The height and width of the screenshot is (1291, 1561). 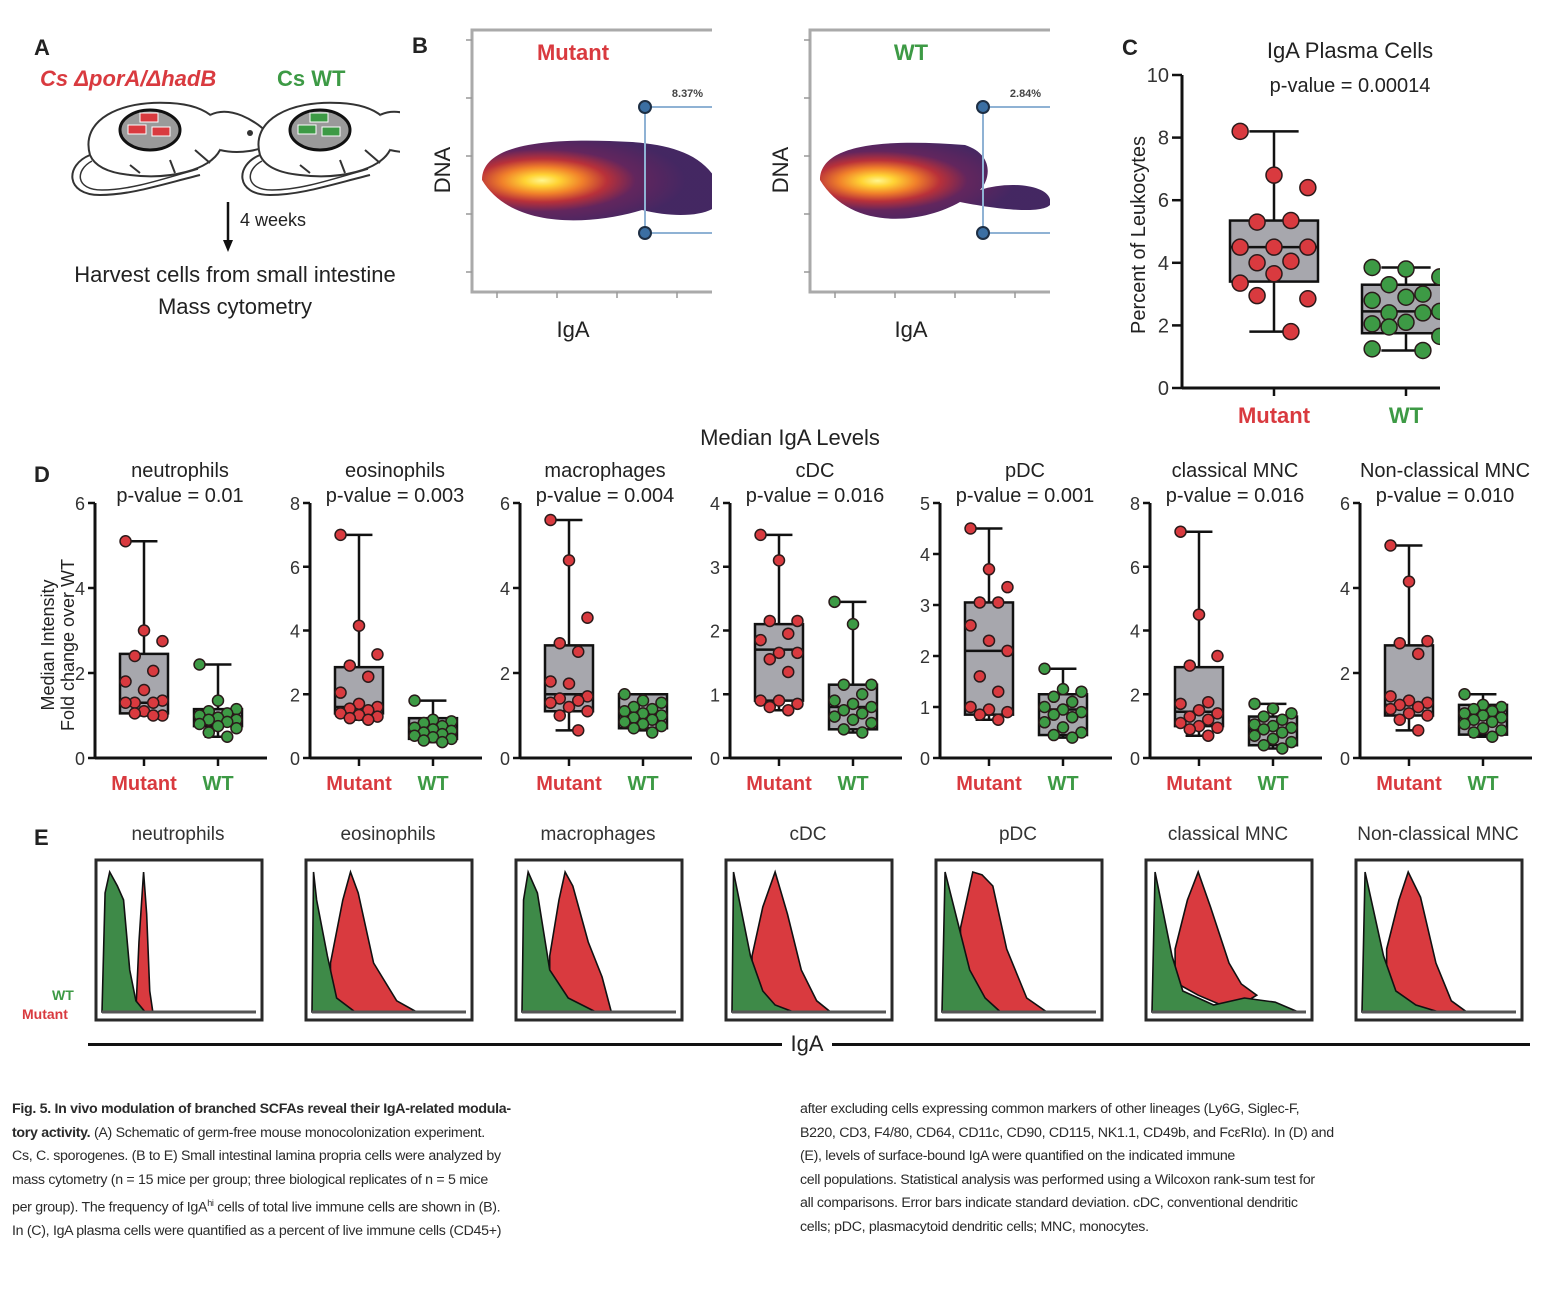 What do you see at coordinates (597, 834) in the screenshot?
I see `histogram-title: macrophages` at bounding box center [597, 834].